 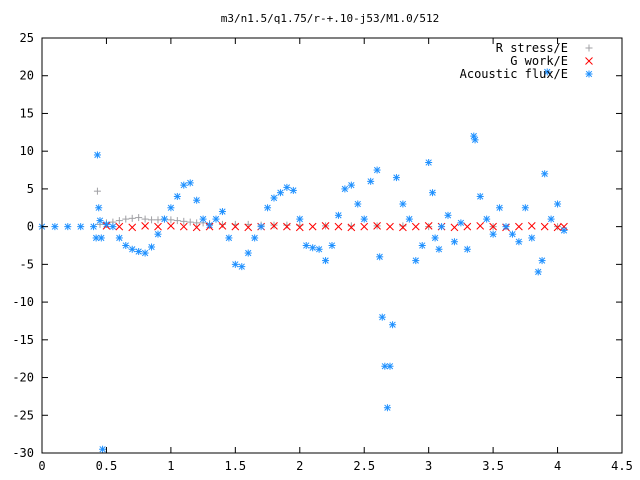 I want to click on y-tick-label: -25, so click(x=23, y=415).